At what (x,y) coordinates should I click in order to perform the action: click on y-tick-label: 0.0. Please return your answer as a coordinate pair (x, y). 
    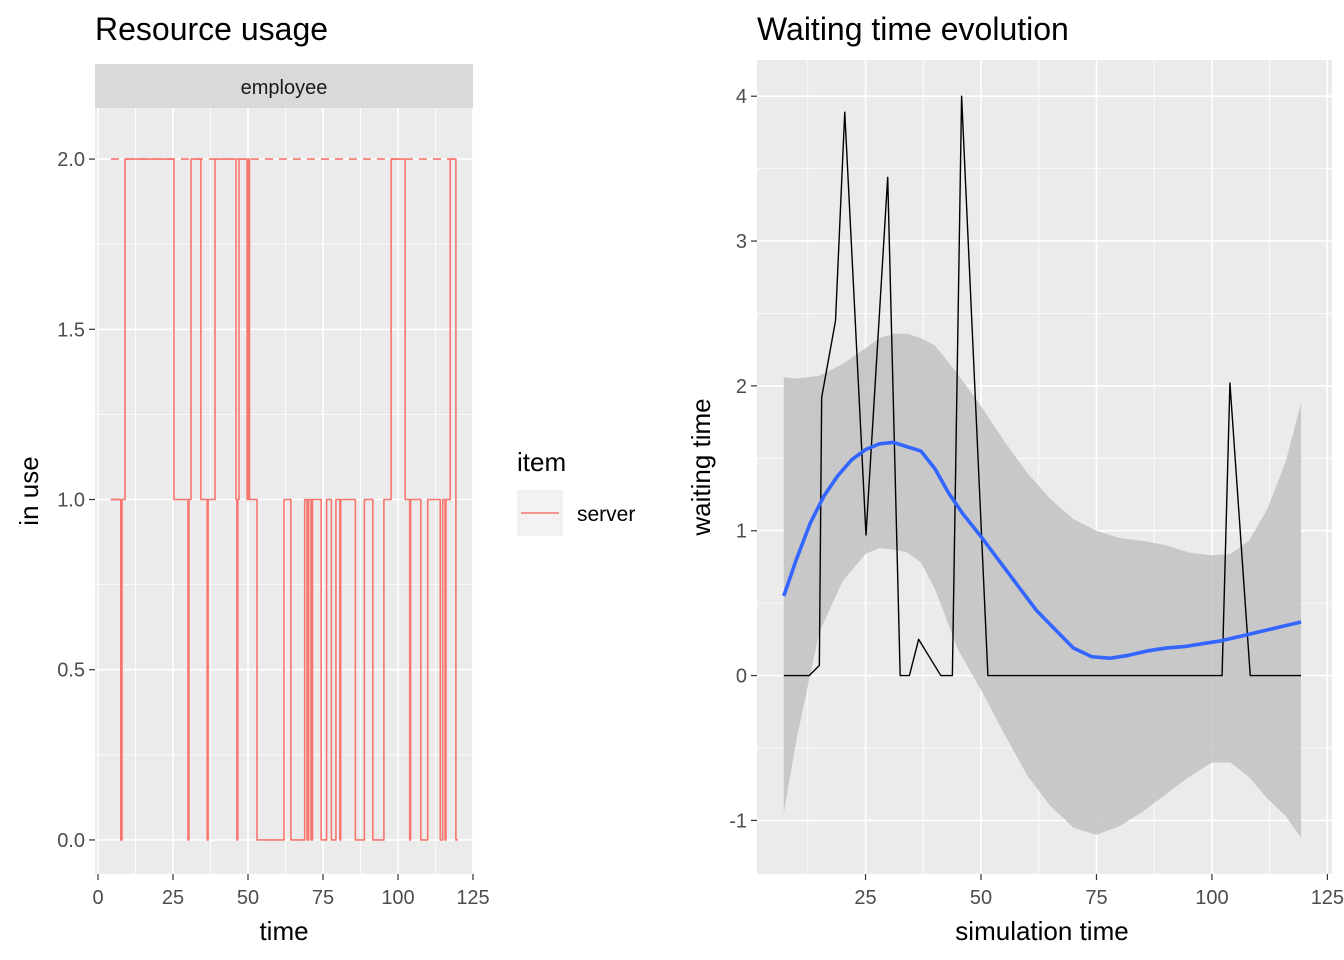
    Looking at the image, I should click on (71, 841).